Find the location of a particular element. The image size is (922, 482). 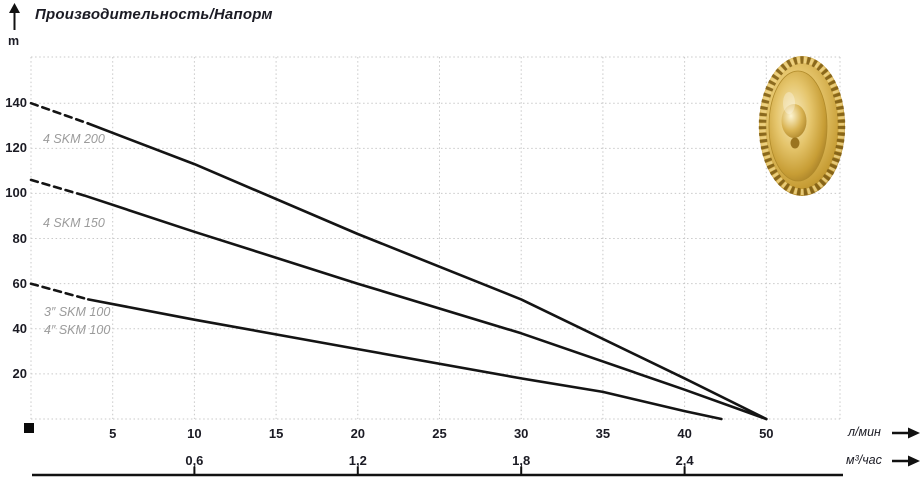

y-axis-unit-label: m is located at coordinates (14, 41).